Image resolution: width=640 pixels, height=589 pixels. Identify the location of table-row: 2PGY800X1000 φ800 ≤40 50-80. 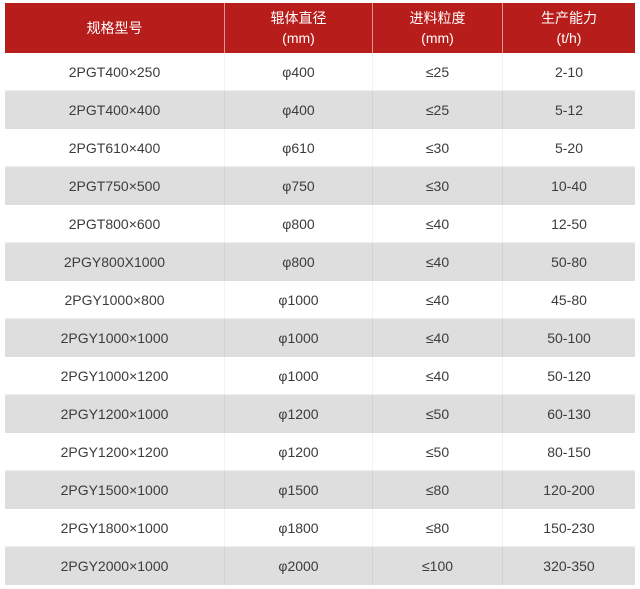
(320, 262).